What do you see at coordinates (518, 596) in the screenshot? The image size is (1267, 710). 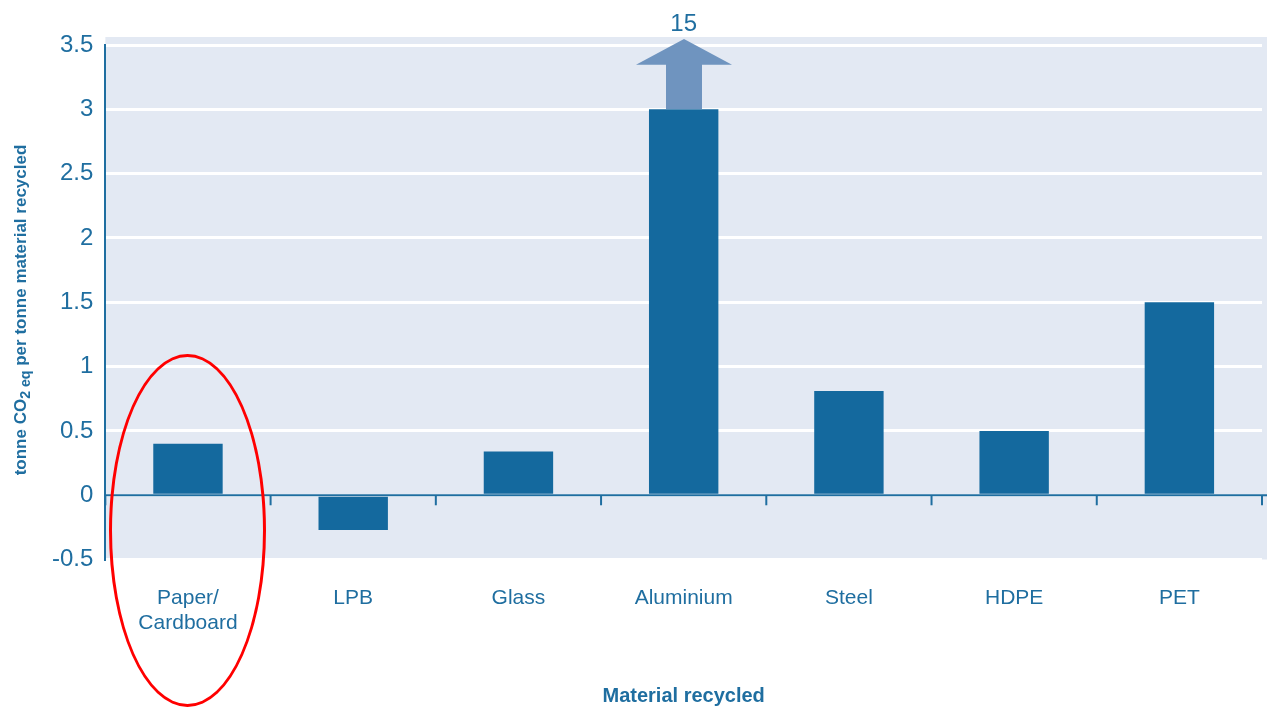 I see `x-tick-label: Glass` at bounding box center [518, 596].